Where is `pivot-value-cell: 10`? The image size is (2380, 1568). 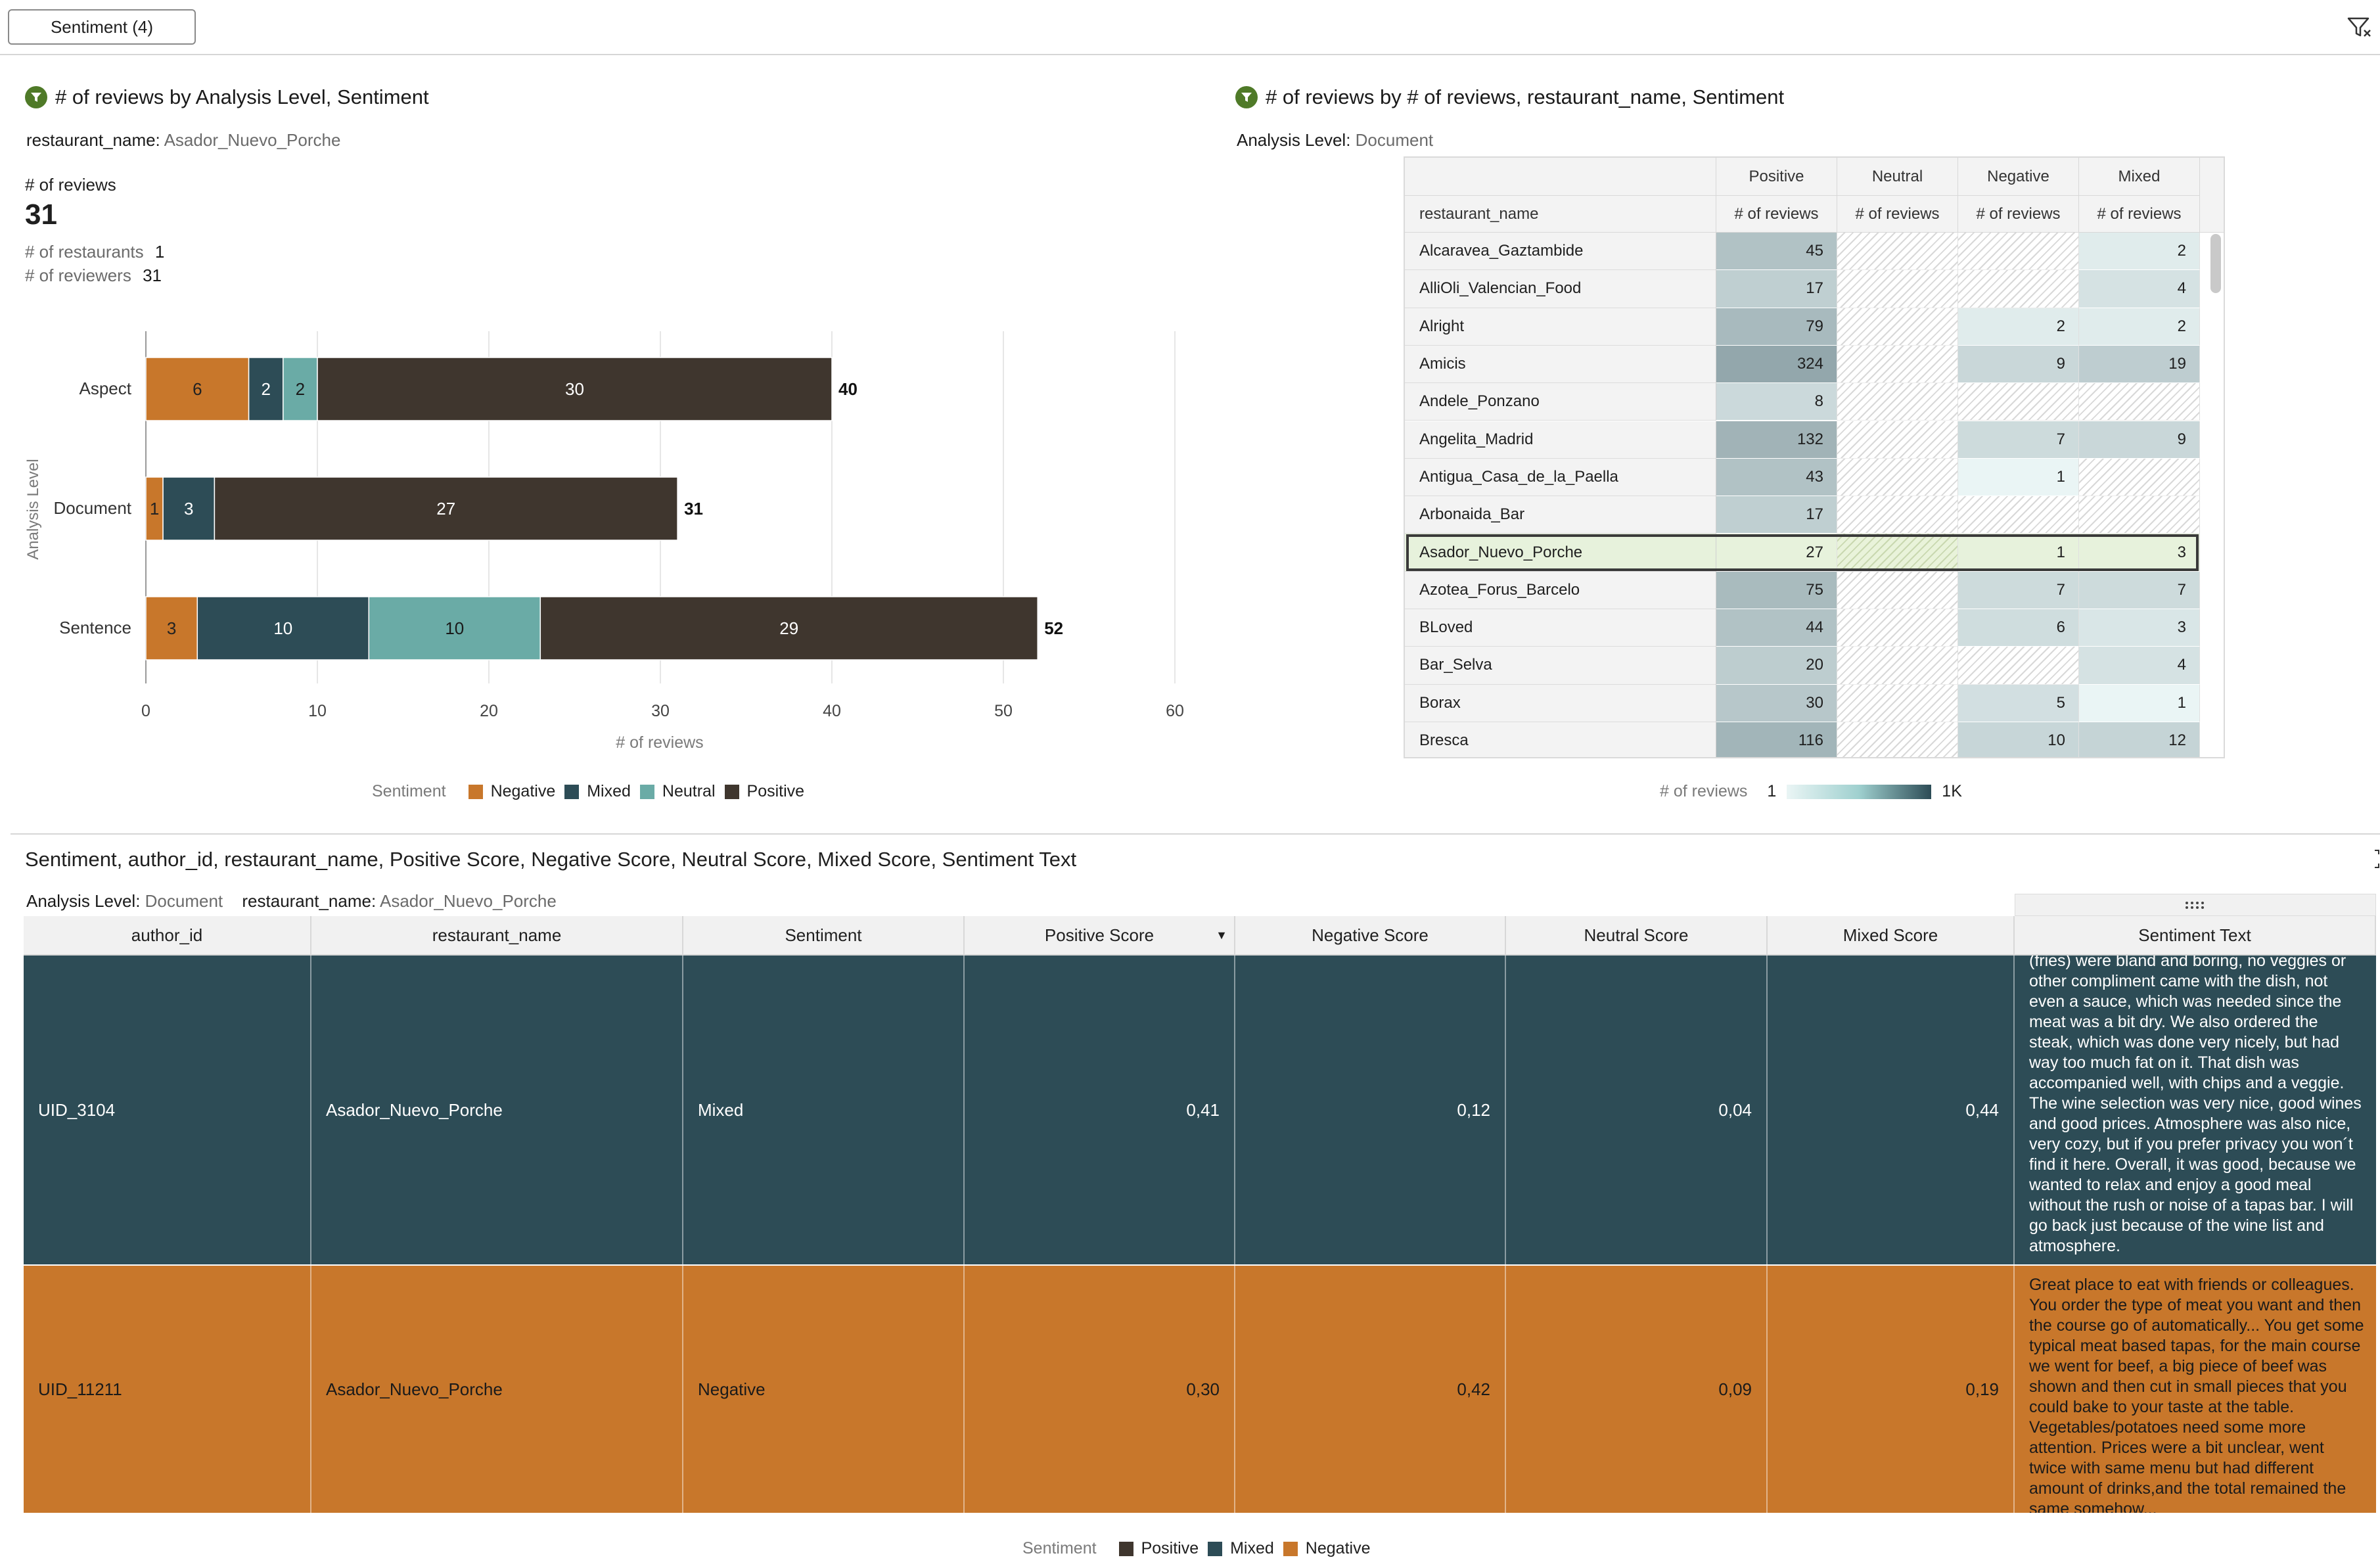
pivot-value-cell: 10 is located at coordinates (2018, 739).